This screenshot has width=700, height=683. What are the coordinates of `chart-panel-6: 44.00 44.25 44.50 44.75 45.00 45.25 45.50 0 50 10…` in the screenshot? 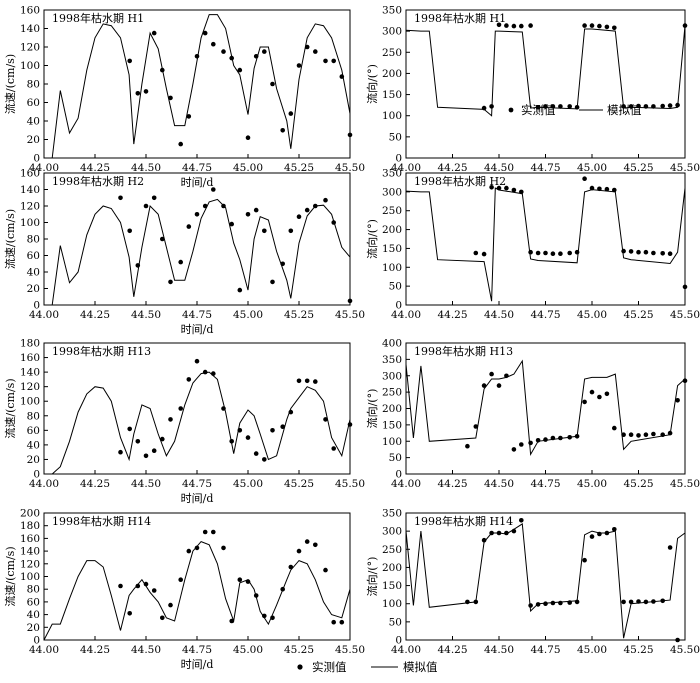 It's located at (532, 414).